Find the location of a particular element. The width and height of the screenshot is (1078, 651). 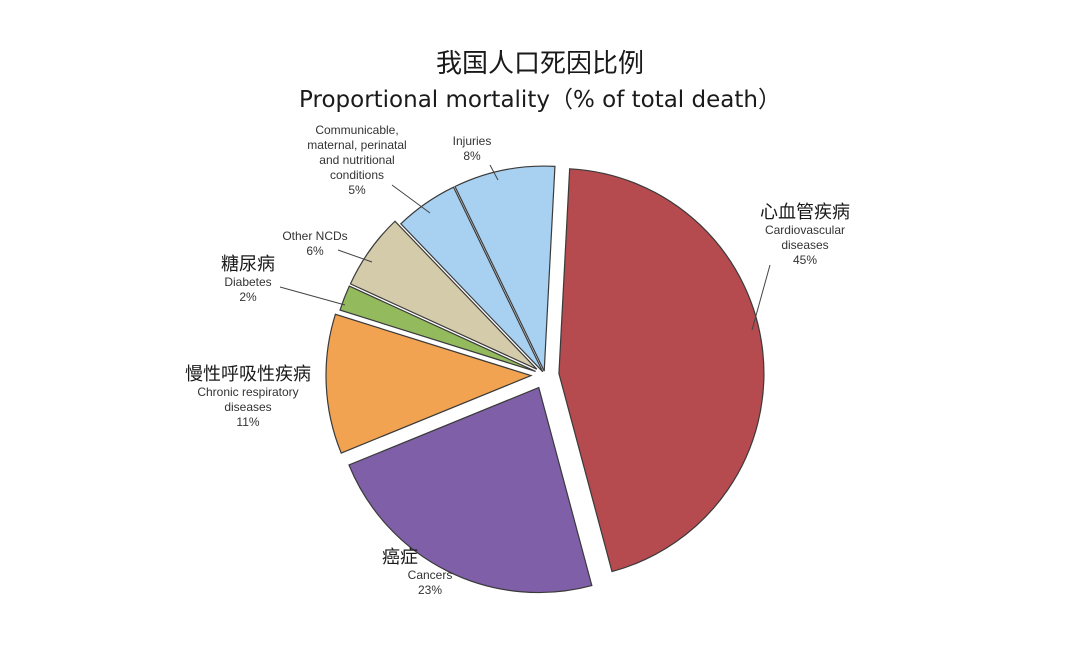

leader-line-cardio is located at coordinates (761, 297).